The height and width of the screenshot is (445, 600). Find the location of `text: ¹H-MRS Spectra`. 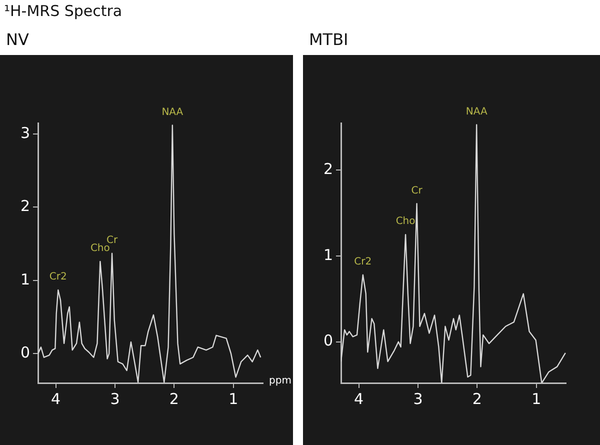

text: ¹H-MRS Spectra is located at coordinates (63, 11).